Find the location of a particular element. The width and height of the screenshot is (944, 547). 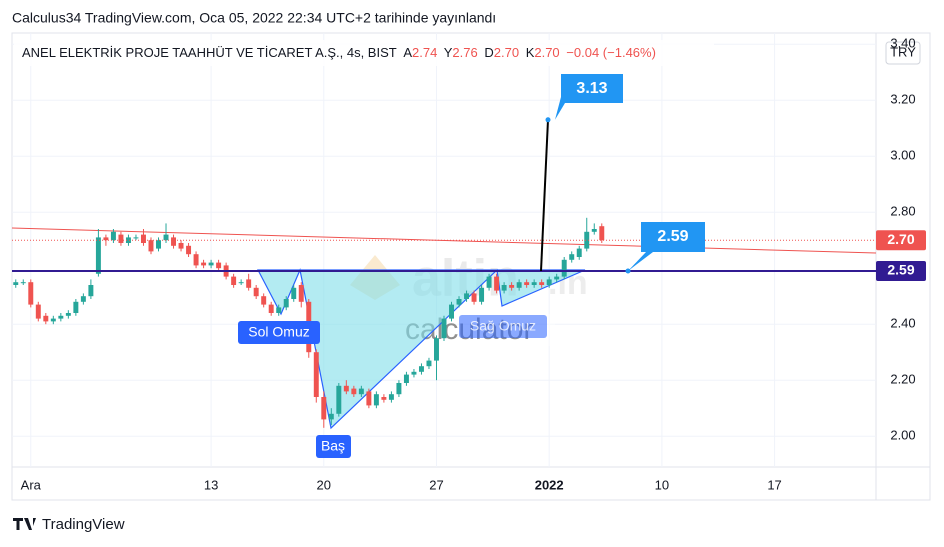

callout-point is located at coordinates (548, 120).